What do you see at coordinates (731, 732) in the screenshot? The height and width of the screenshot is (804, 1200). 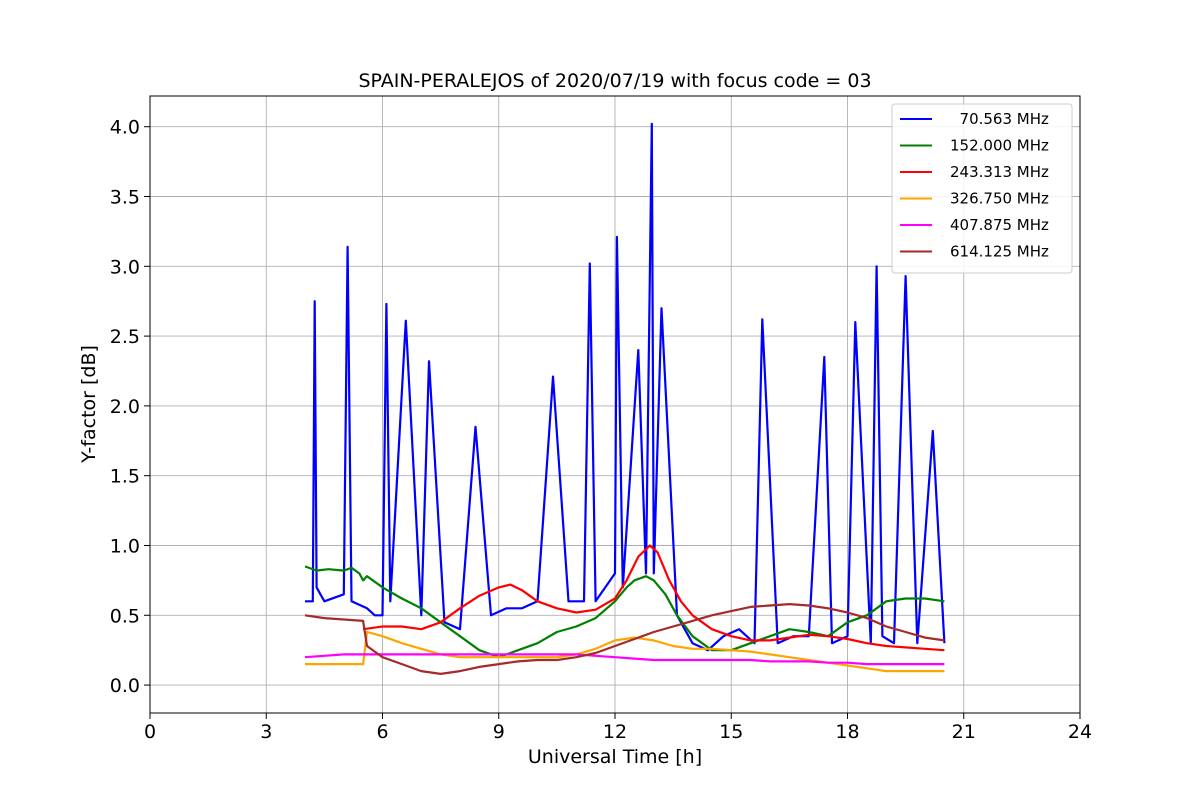 I see `x-tick-label: 15` at bounding box center [731, 732].